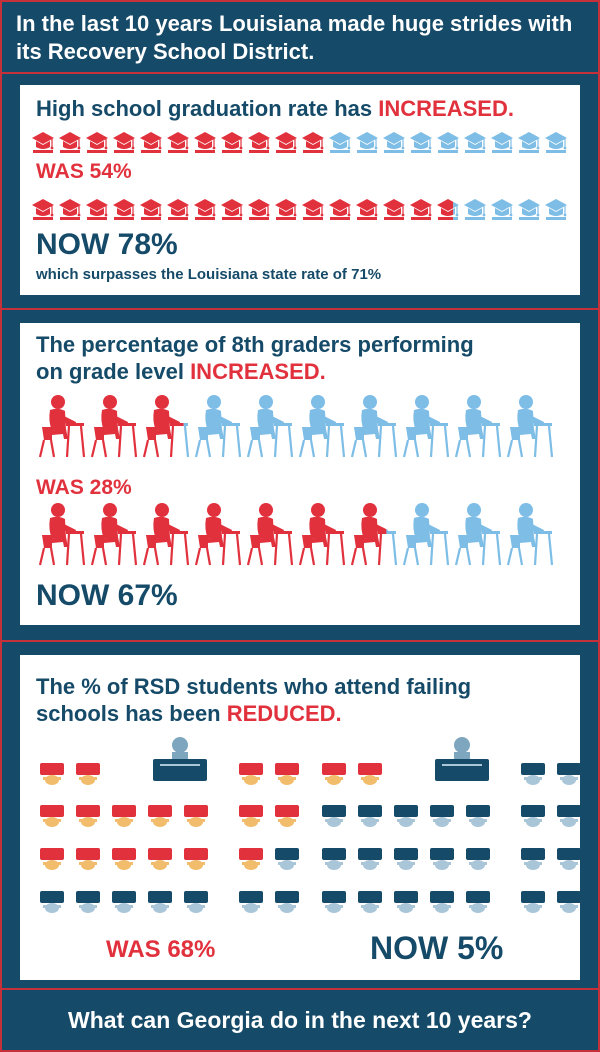  I want to click on teacher-desk-icon, so click(180, 759).